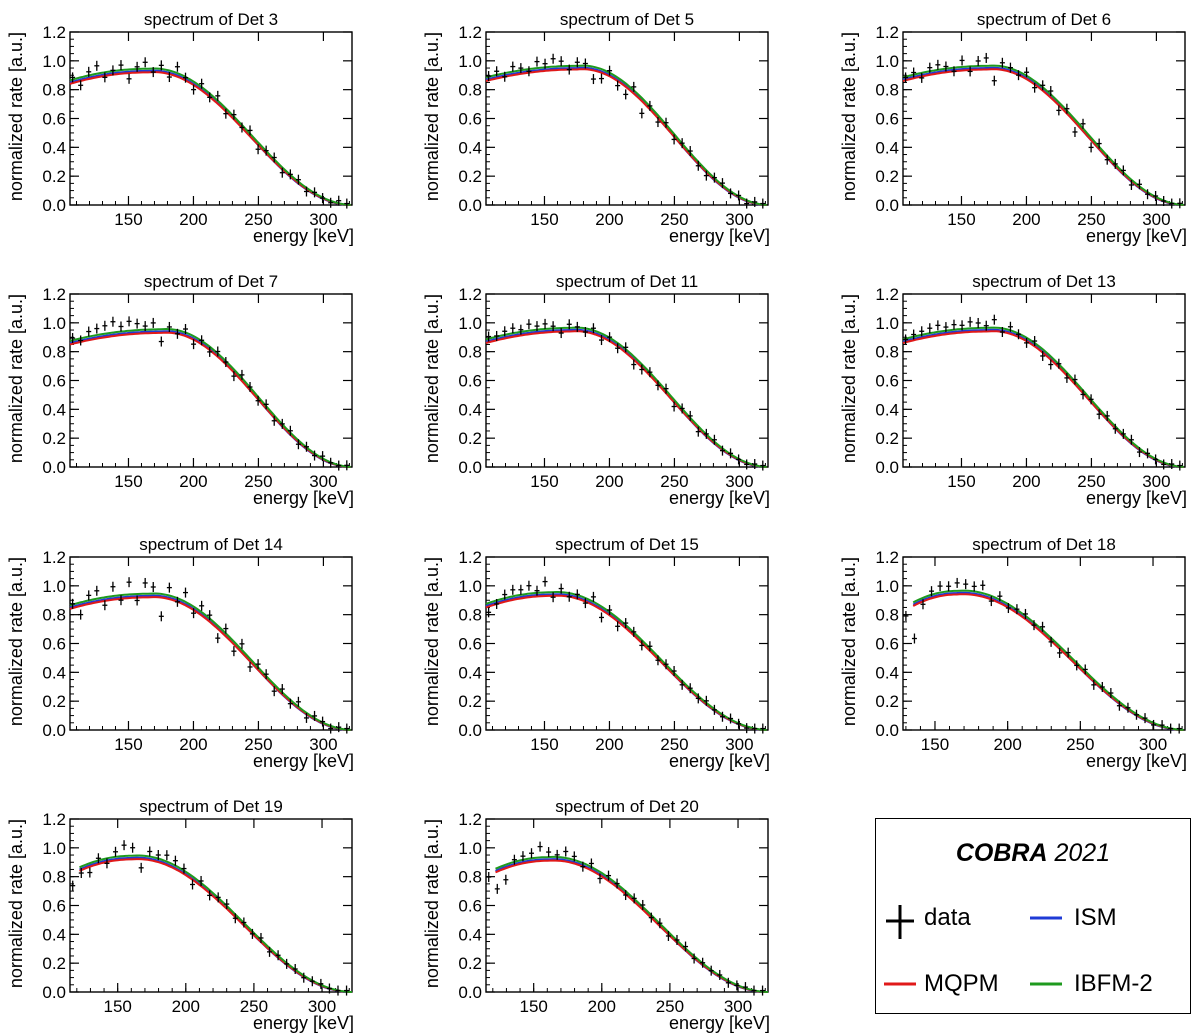  What do you see at coordinates (947, 917) in the screenshot?
I see `legend-label-data: data` at bounding box center [947, 917].